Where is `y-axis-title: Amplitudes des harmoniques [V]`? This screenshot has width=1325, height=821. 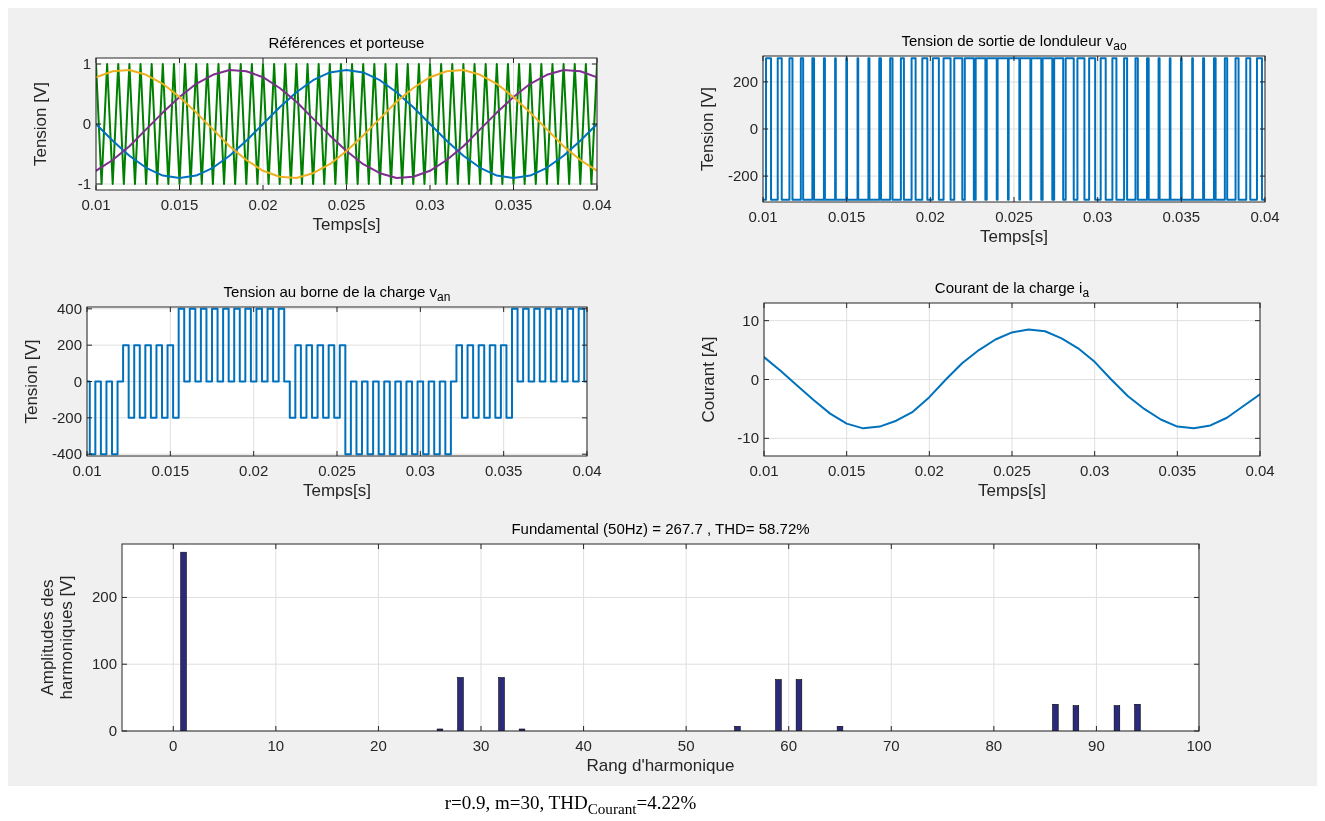 y-axis-title: Amplitudes des harmoniques [V] is located at coordinates (57, 637).